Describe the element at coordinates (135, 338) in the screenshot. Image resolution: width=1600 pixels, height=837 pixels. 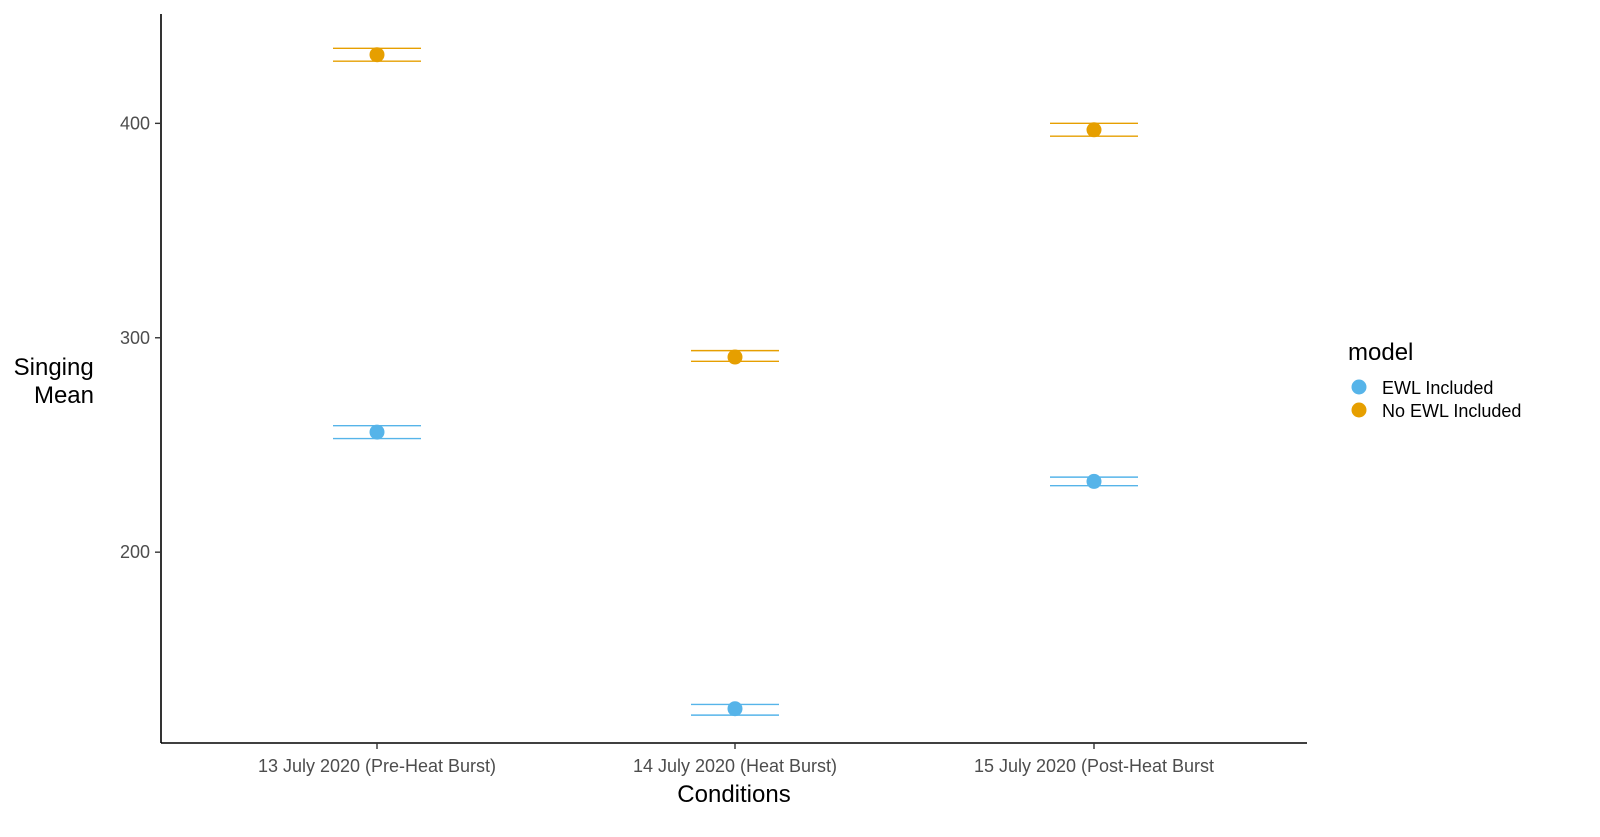
I see `y-tick-label: 300` at that location.